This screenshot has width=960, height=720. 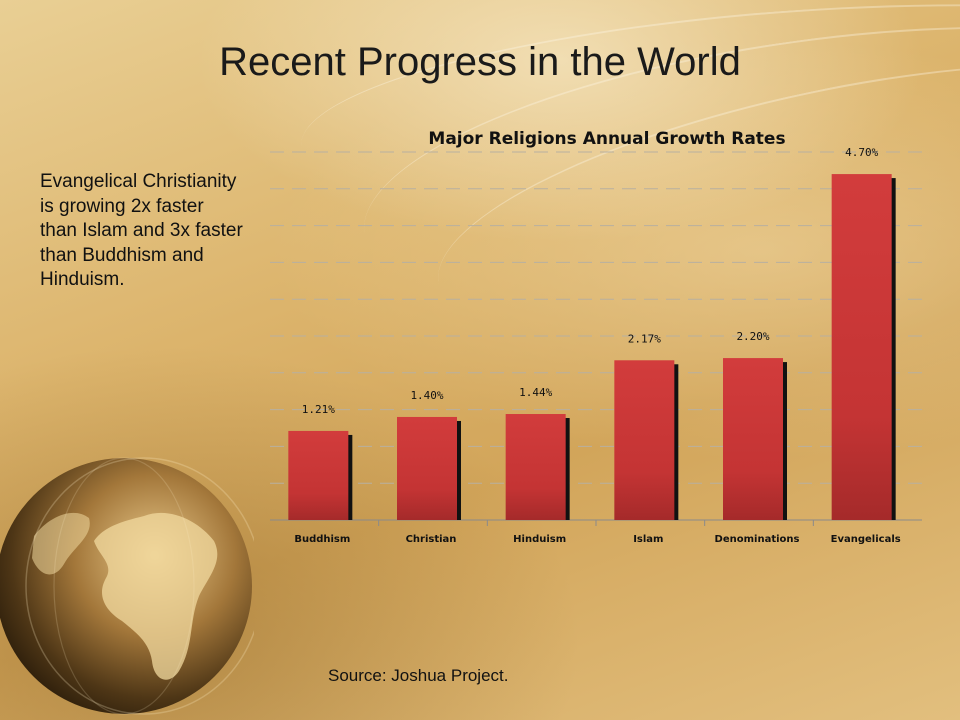 What do you see at coordinates (648, 539) in the screenshot?
I see `category-label: Islam` at bounding box center [648, 539].